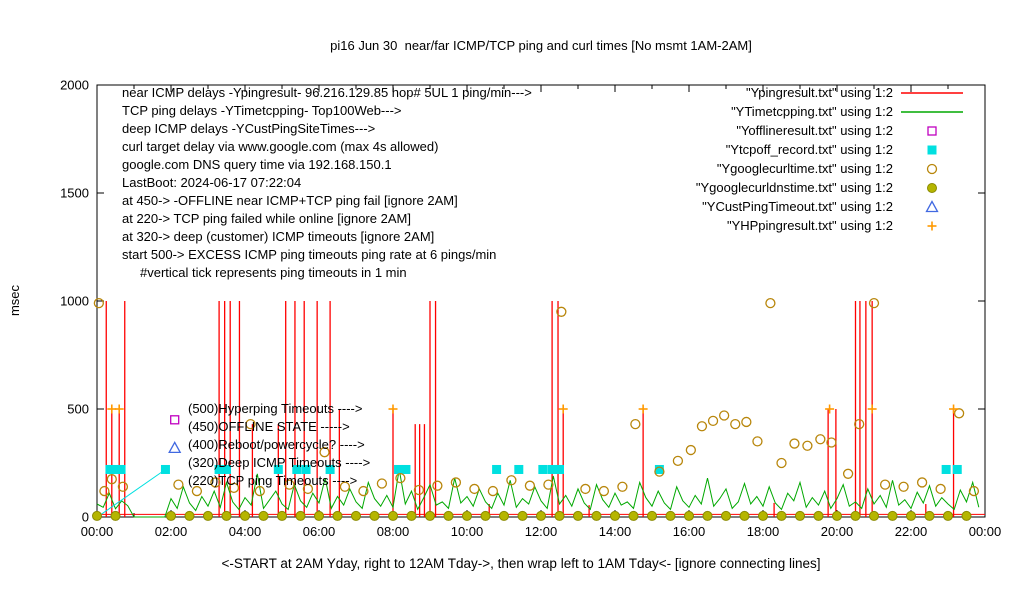 This screenshot has width=1020, height=600. What do you see at coordinates (689, 531) in the screenshot?
I see `x-tick-label: 16:00` at bounding box center [689, 531].